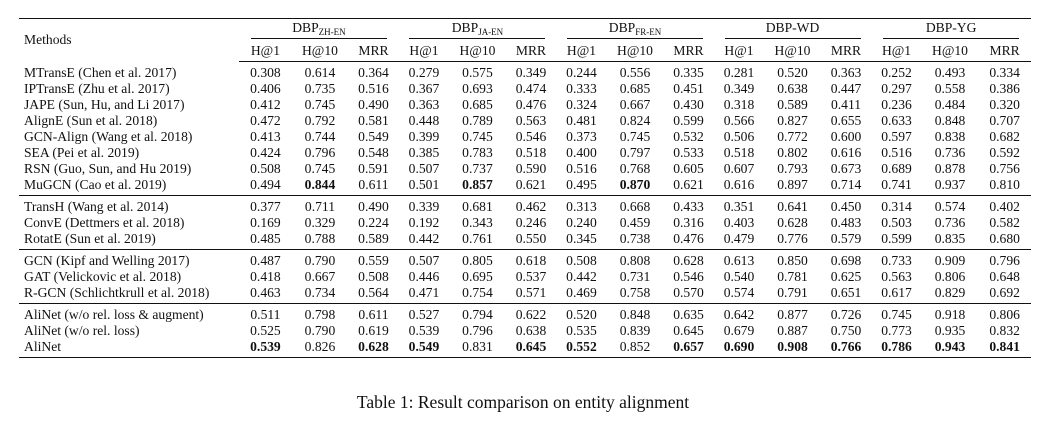 This screenshot has height=426, width=1046. What do you see at coordinates (581, 169) in the screenshot?
I see `metric-value: 0.516` at bounding box center [581, 169].